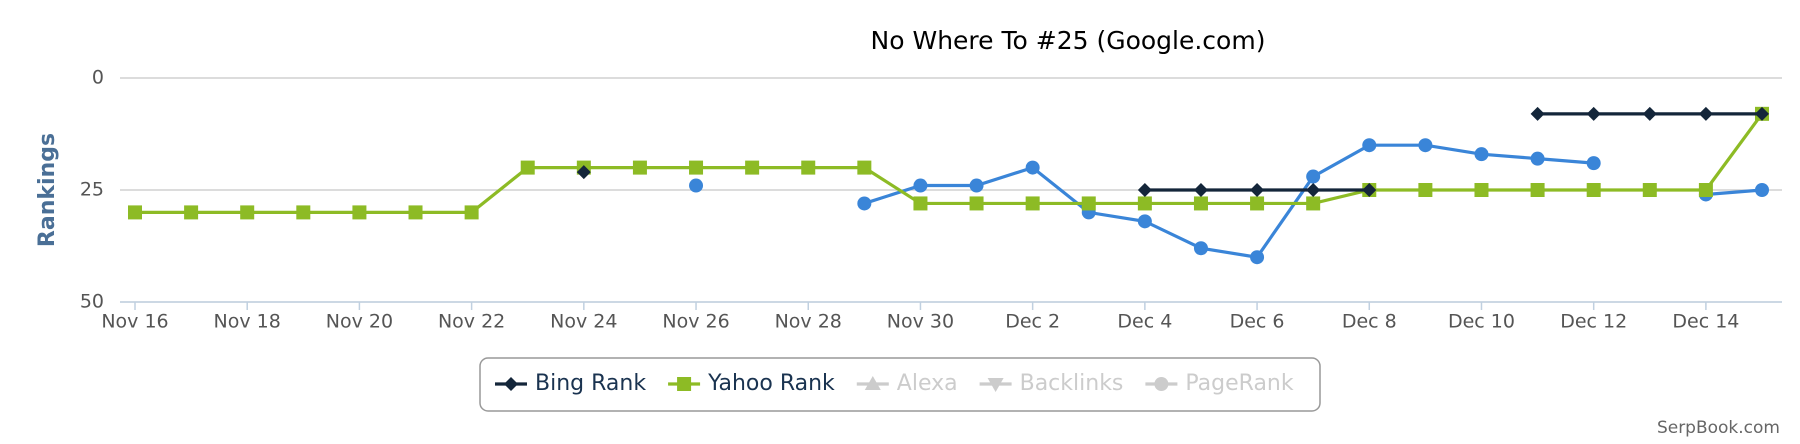 The image size is (1800, 444). Describe the element at coordinates (1257, 322) in the screenshot. I see `x-tick-label: Dec 6` at that location.